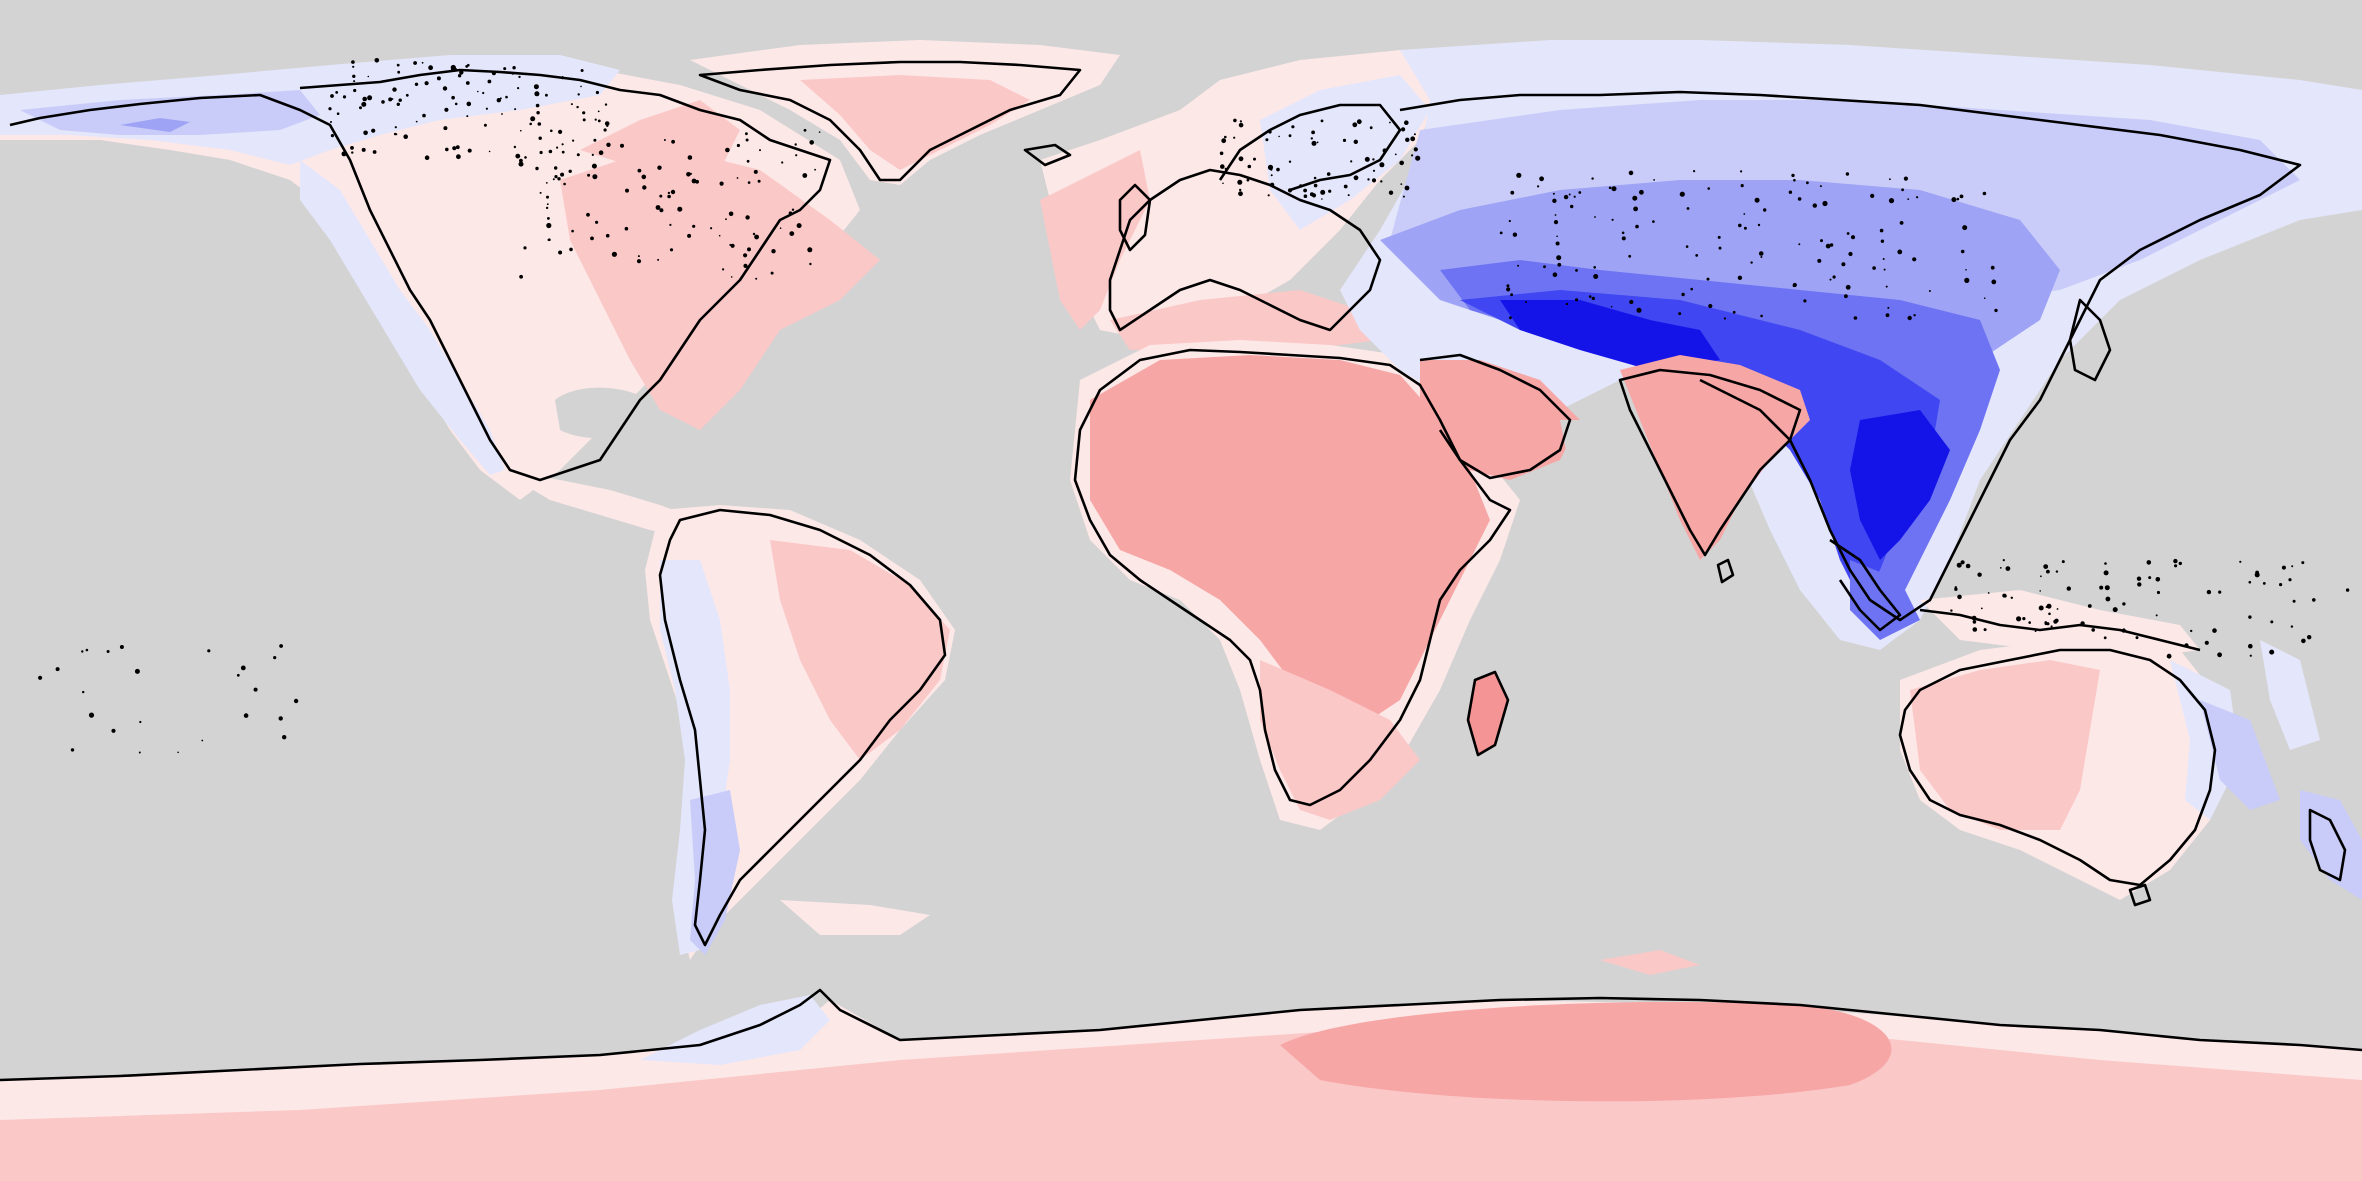 This screenshot has width=2362, height=1181. What do you see at coordinates (1135, 217) in the screenshot?
I see `coast-uk` at bounding box center [1135, 217].